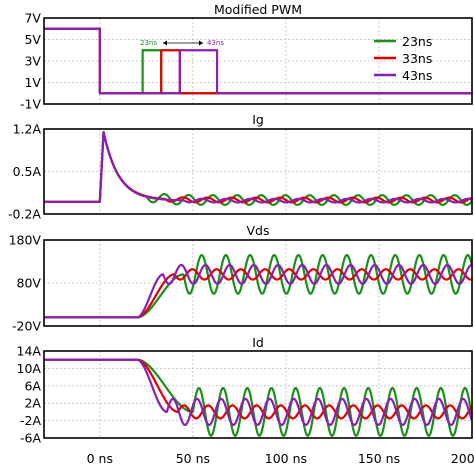  I want to click on x-tick-label: 0 ns, so click(100, 458).